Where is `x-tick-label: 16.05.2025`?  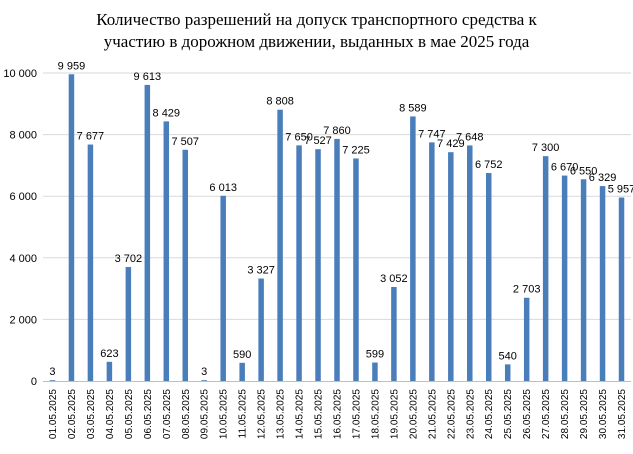
x-tick-label: 16.05.2025 is located at coordinates (338, 414).